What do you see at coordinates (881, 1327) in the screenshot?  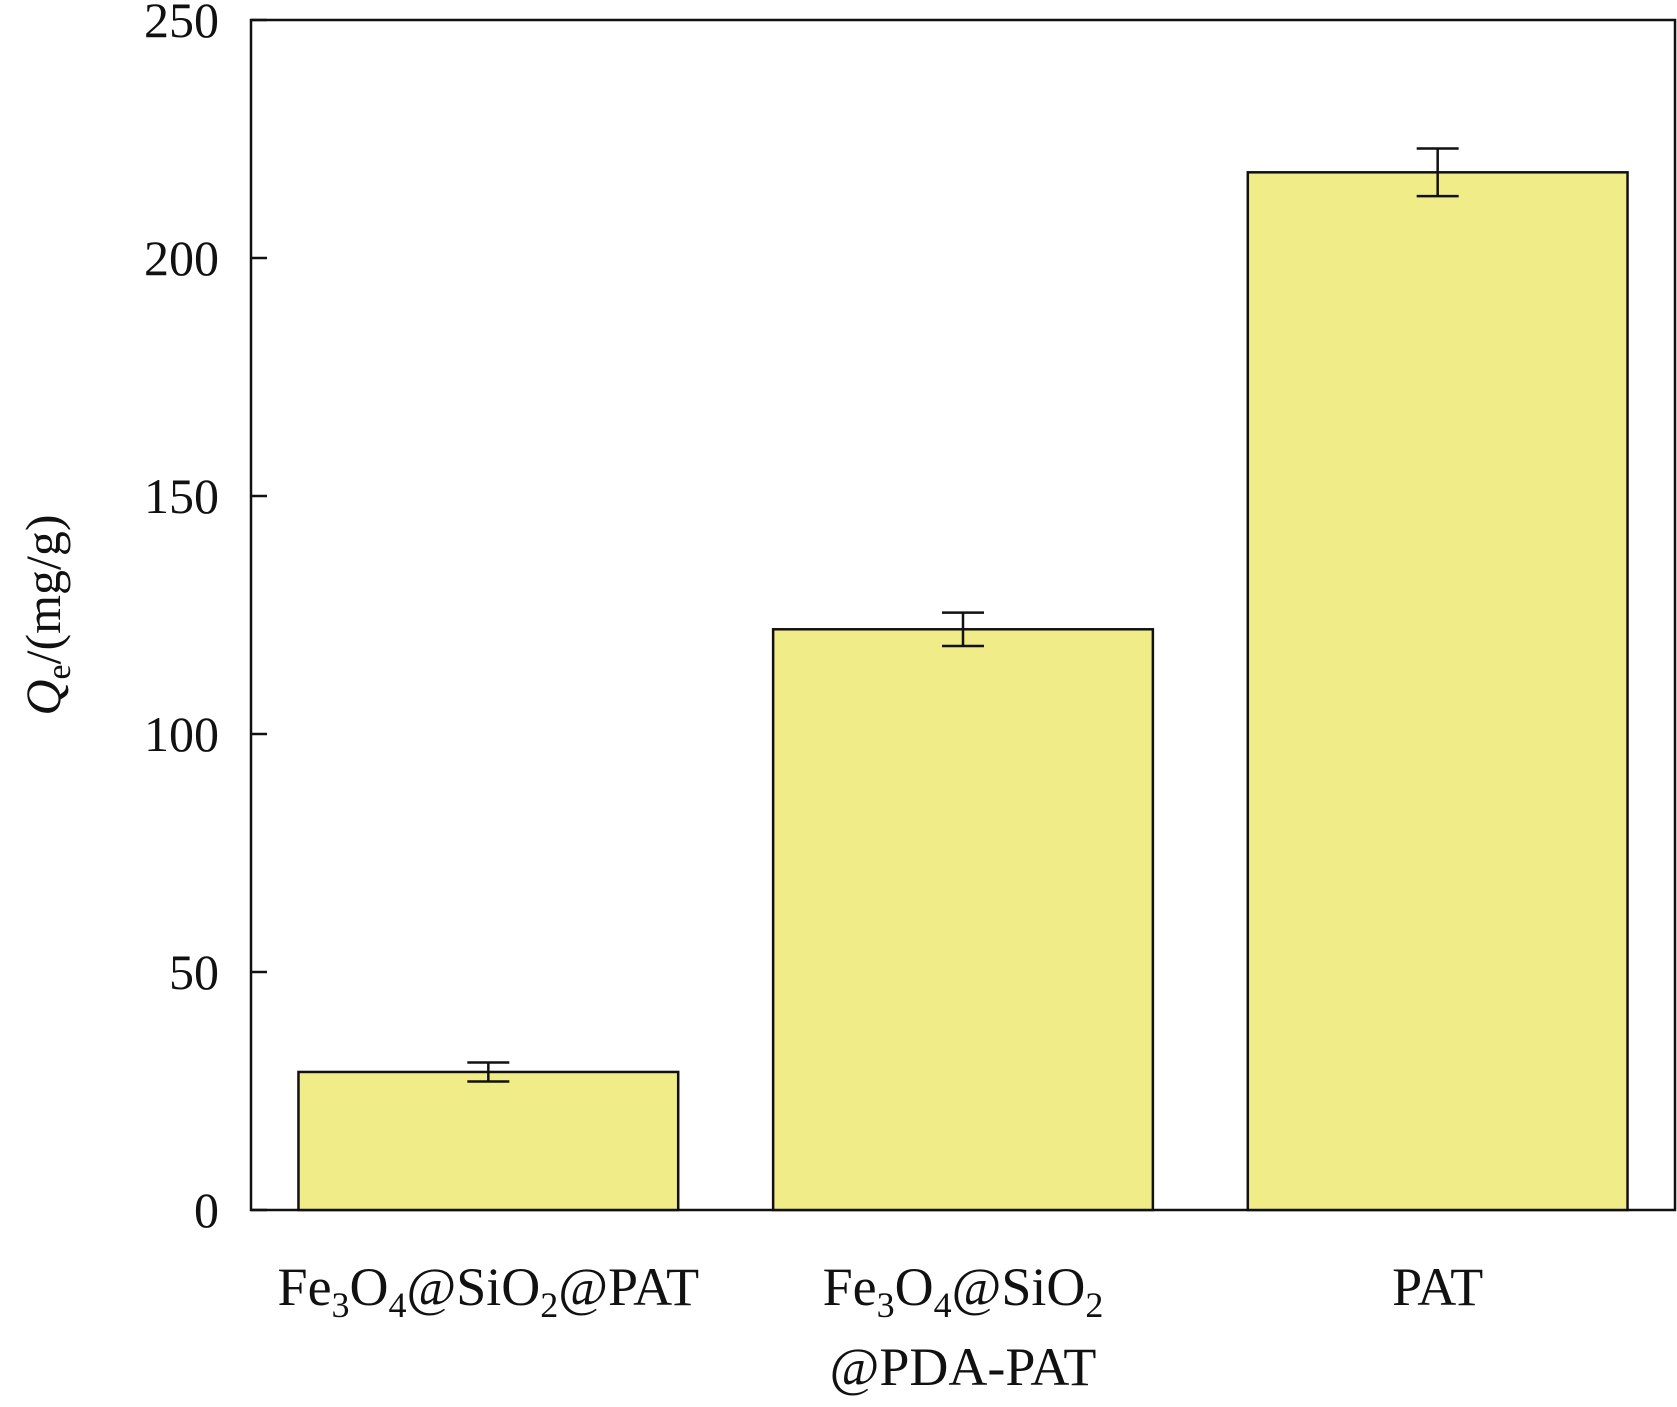 I see `x-axis-labels: Fe3O4@SiO2@PAT Fe3O4@SiO2 @PDA-PAT PAT` at bounding box center [881, 1327].